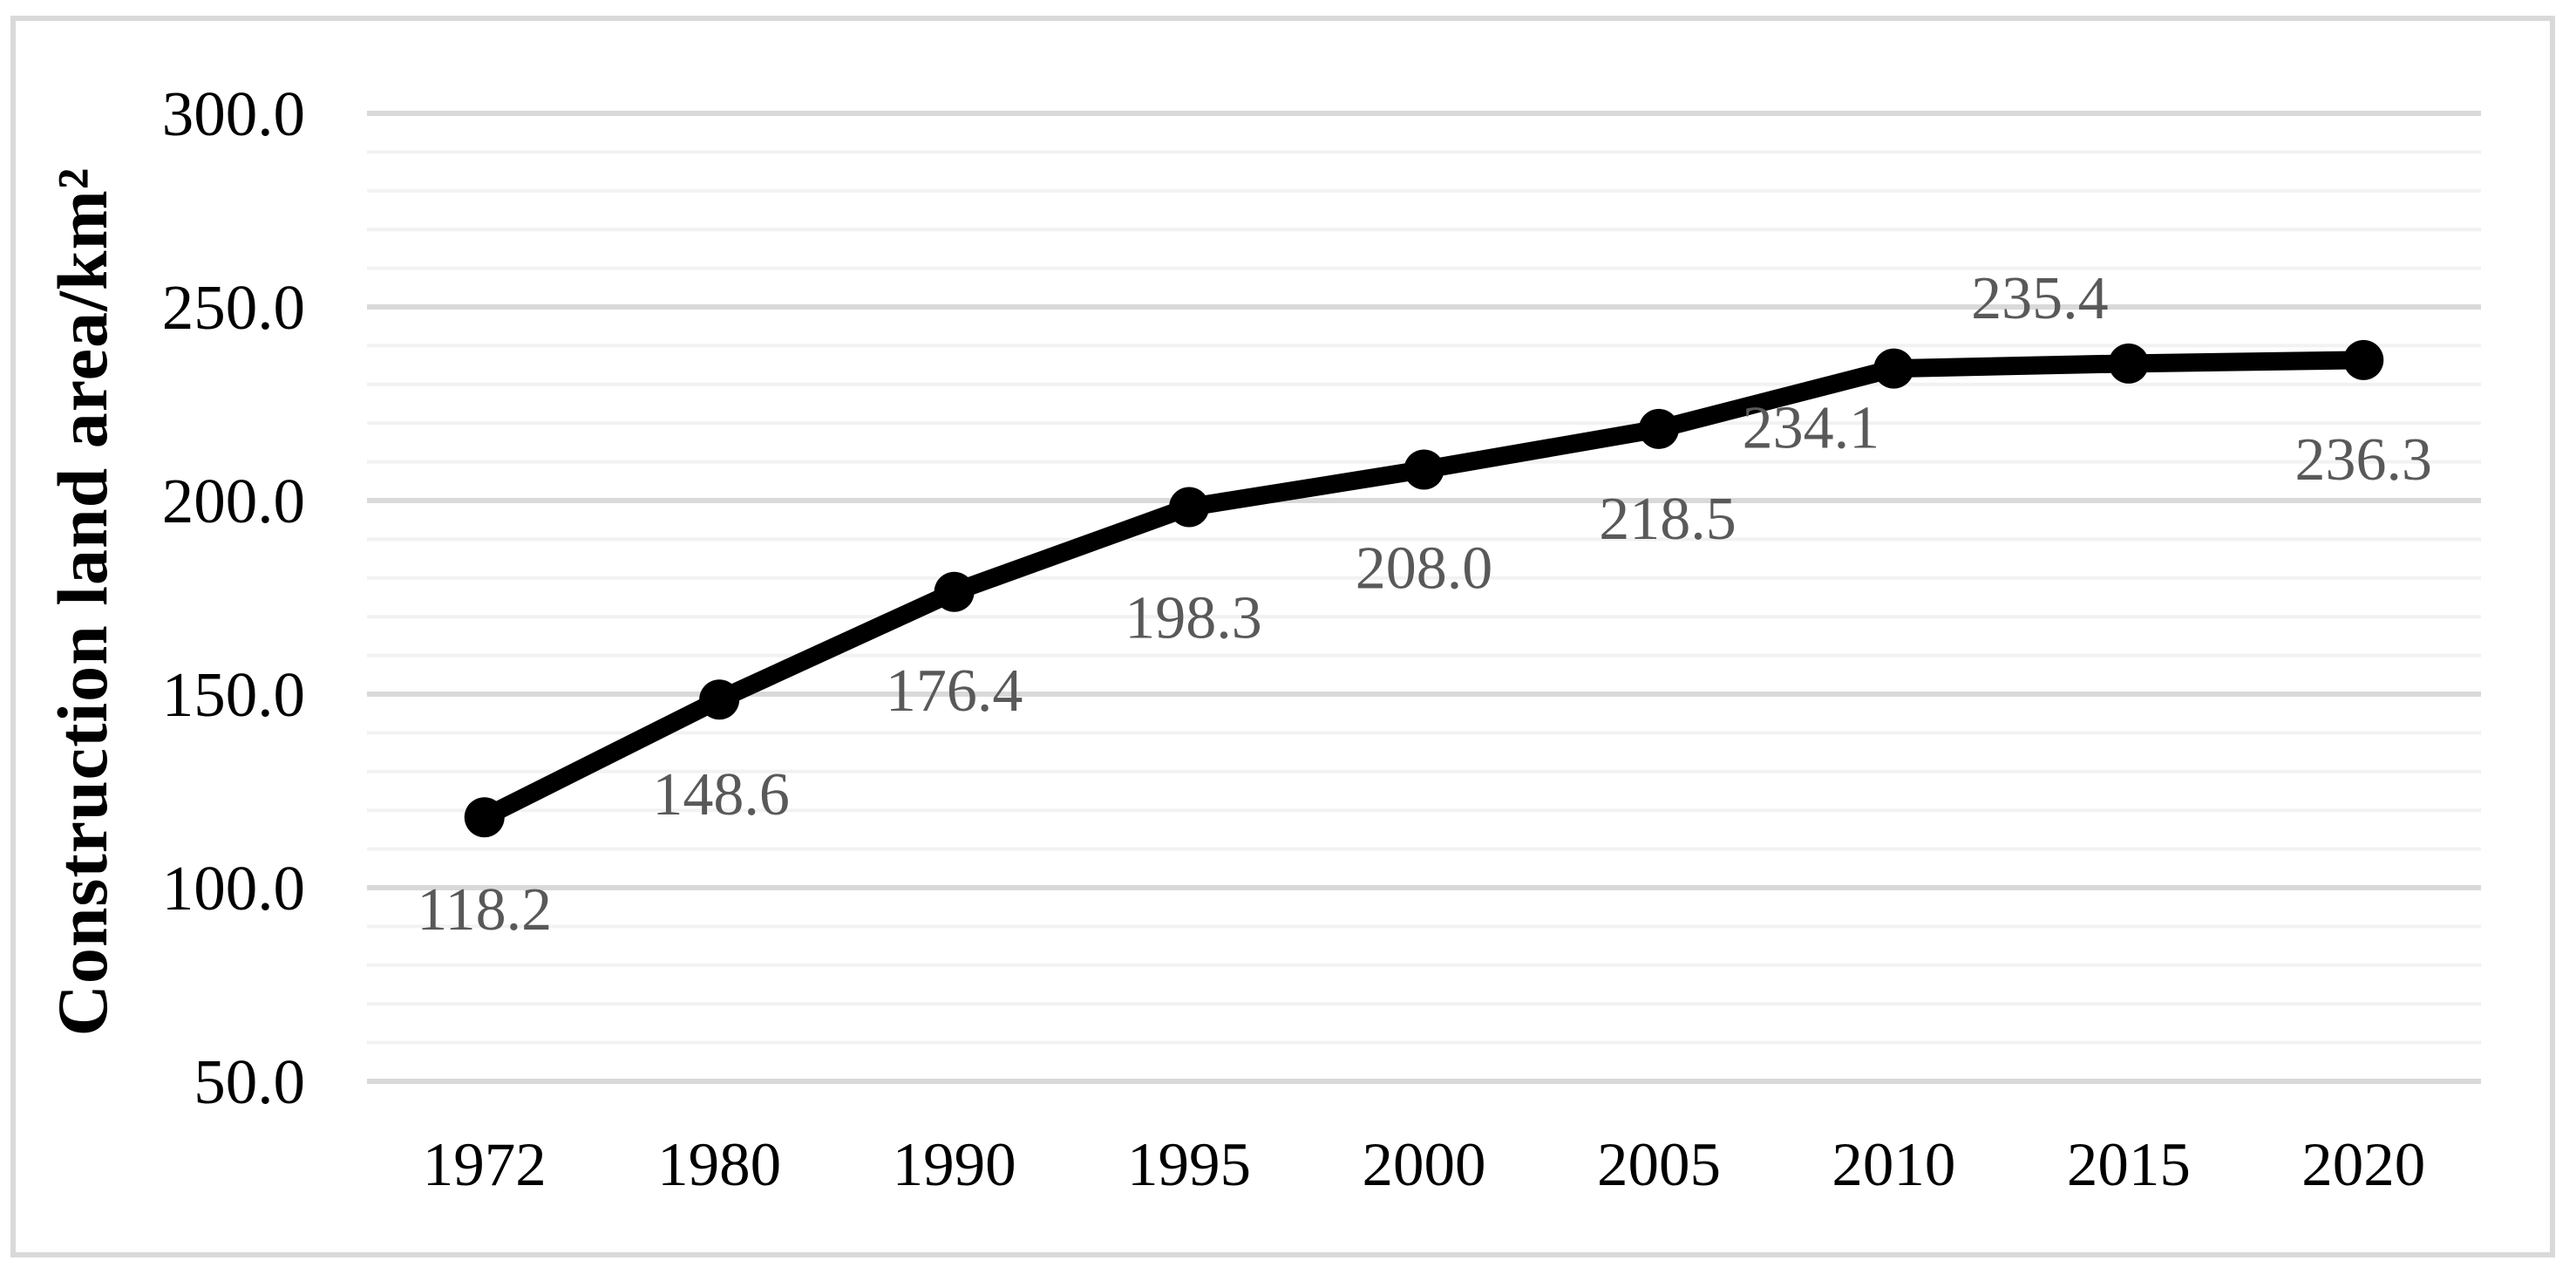 The image size is (2576, 1281). I want to click on x-tick-label: 2010, so click(1894, 1165).